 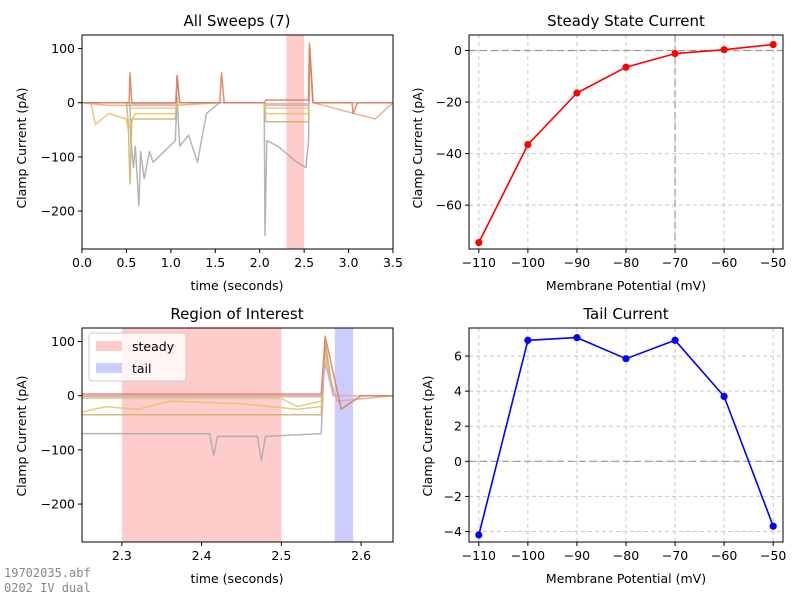 I want to click on roi-ylabel: Clamp Current (pA), so click(x=21, y=435).